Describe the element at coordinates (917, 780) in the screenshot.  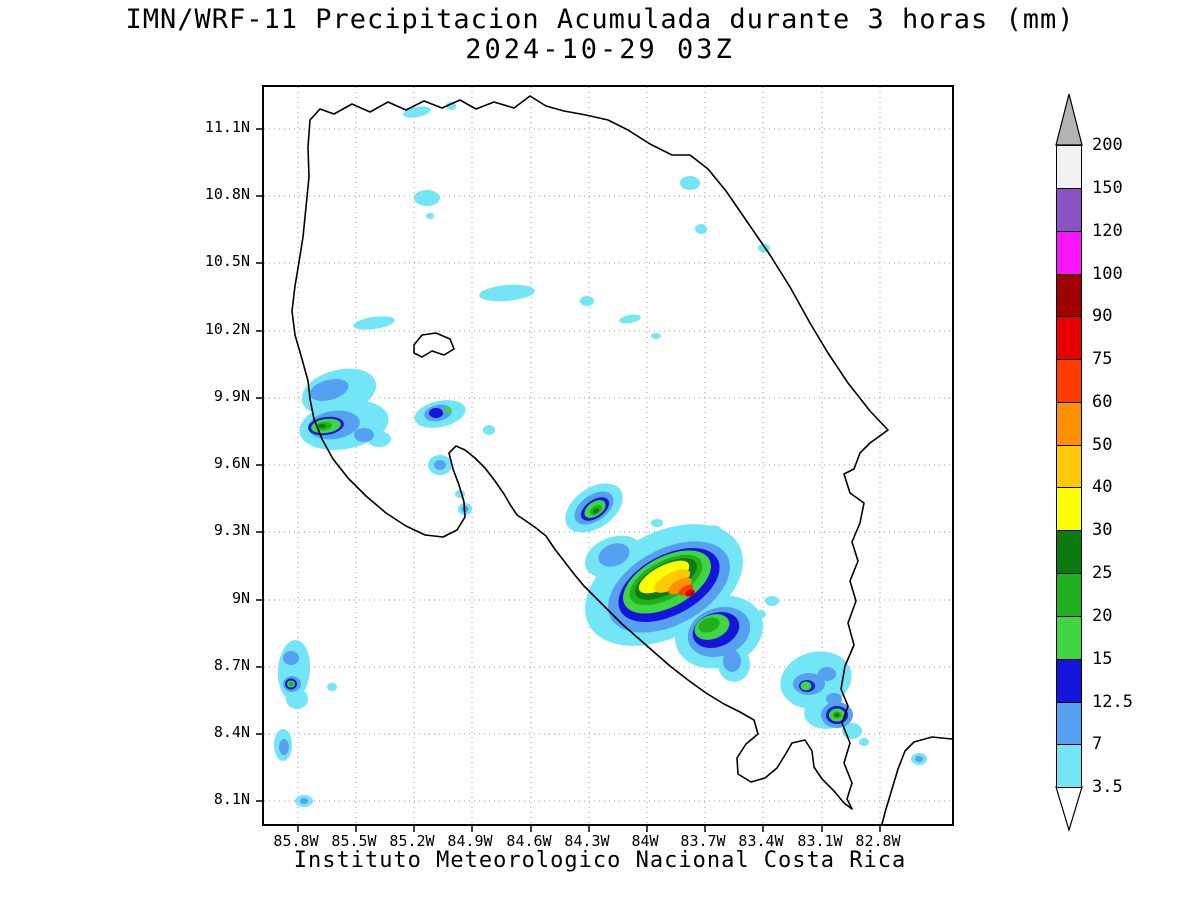
I see `panama-coast` at that location.